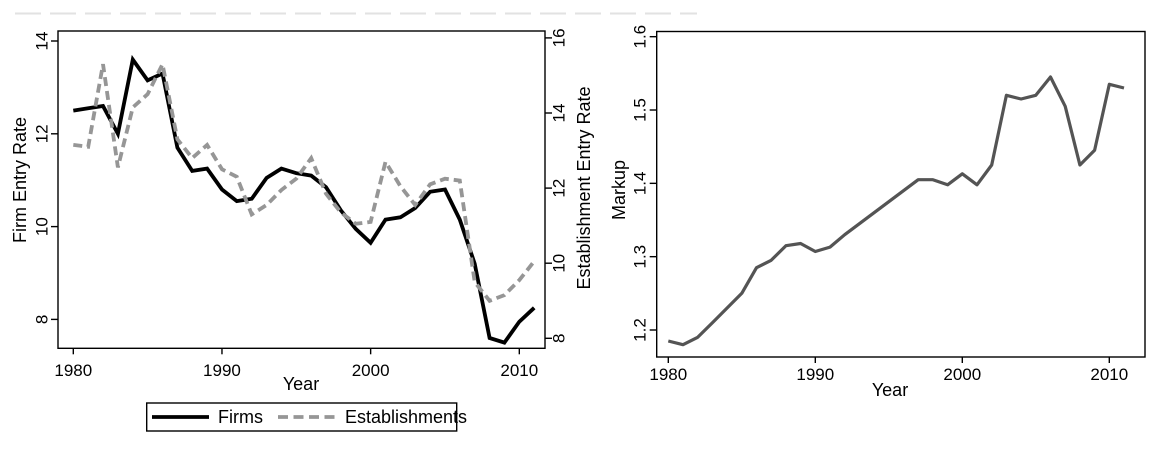  What do you see at coordinates (42, 41) in the screenshot?
I see `left-y-tick-label: 14` at bounding box center [42, 41].